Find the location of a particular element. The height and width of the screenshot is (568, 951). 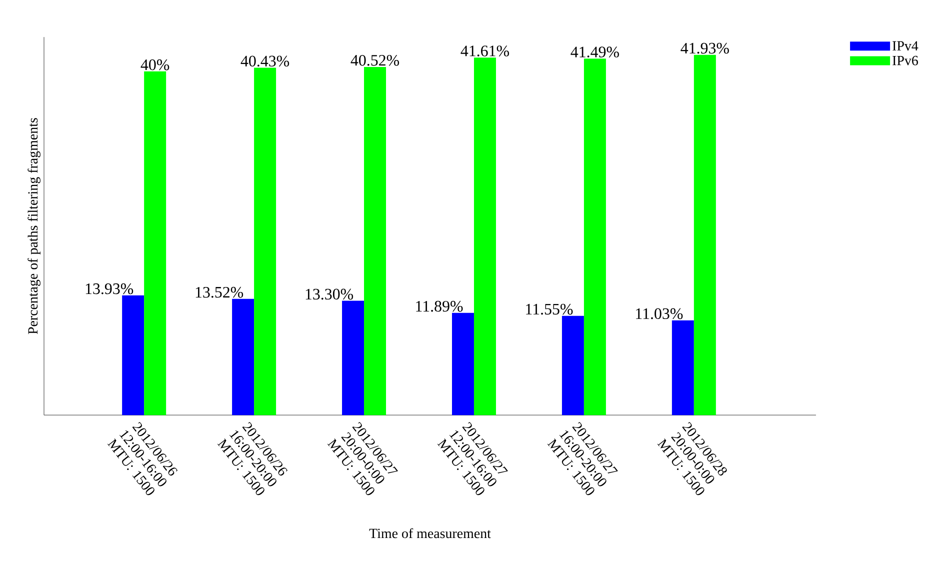

y-axis-title: Percentage of paths filtering fragments is located at coordinates (34, 226).